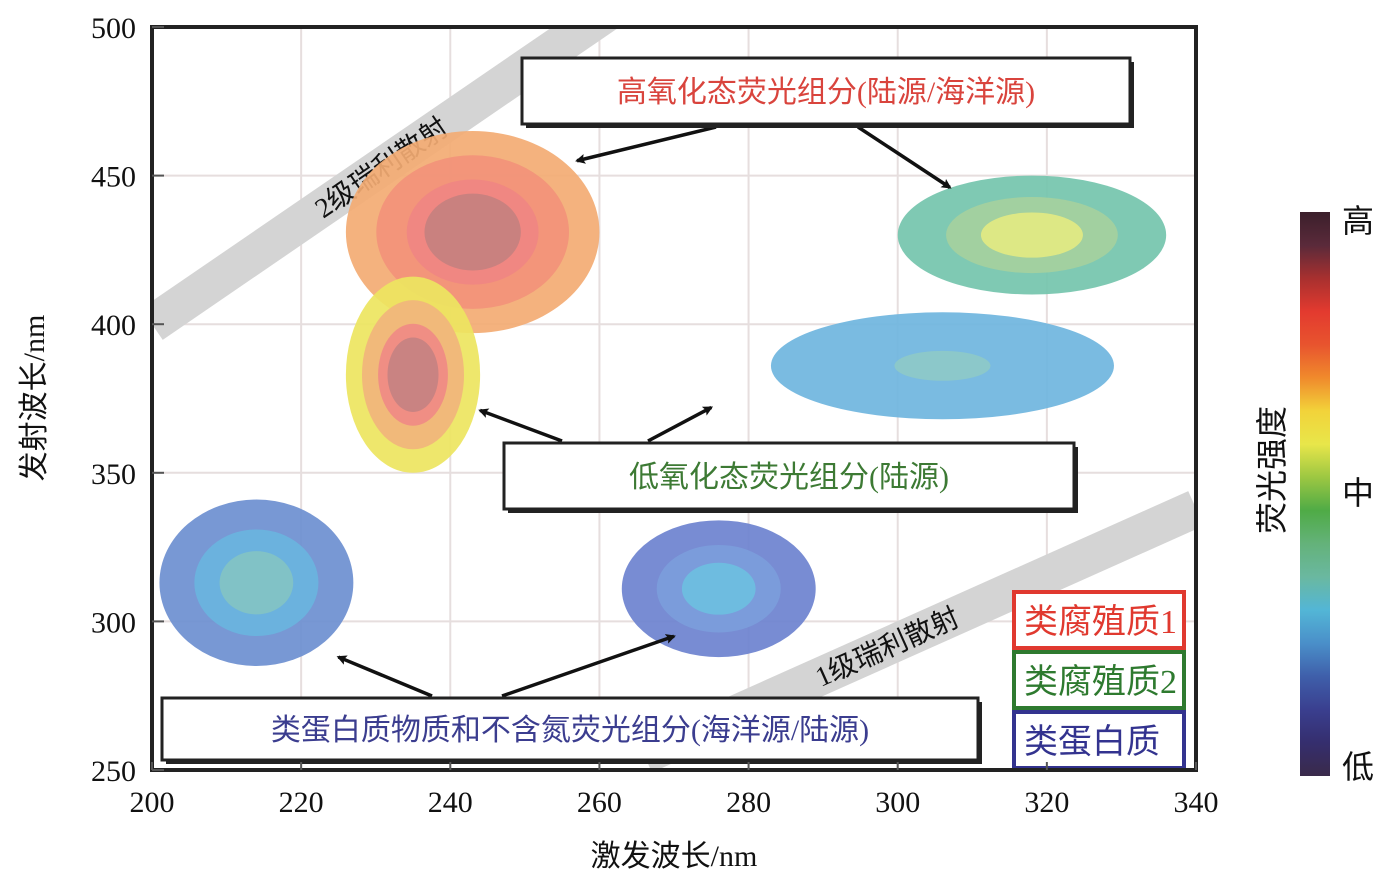 This screenshot has width=1393, height=880. Describe the element at coordinates (674, 856) in the screenshot. I see `x-axis-title: 激发波长/nm` at that location.